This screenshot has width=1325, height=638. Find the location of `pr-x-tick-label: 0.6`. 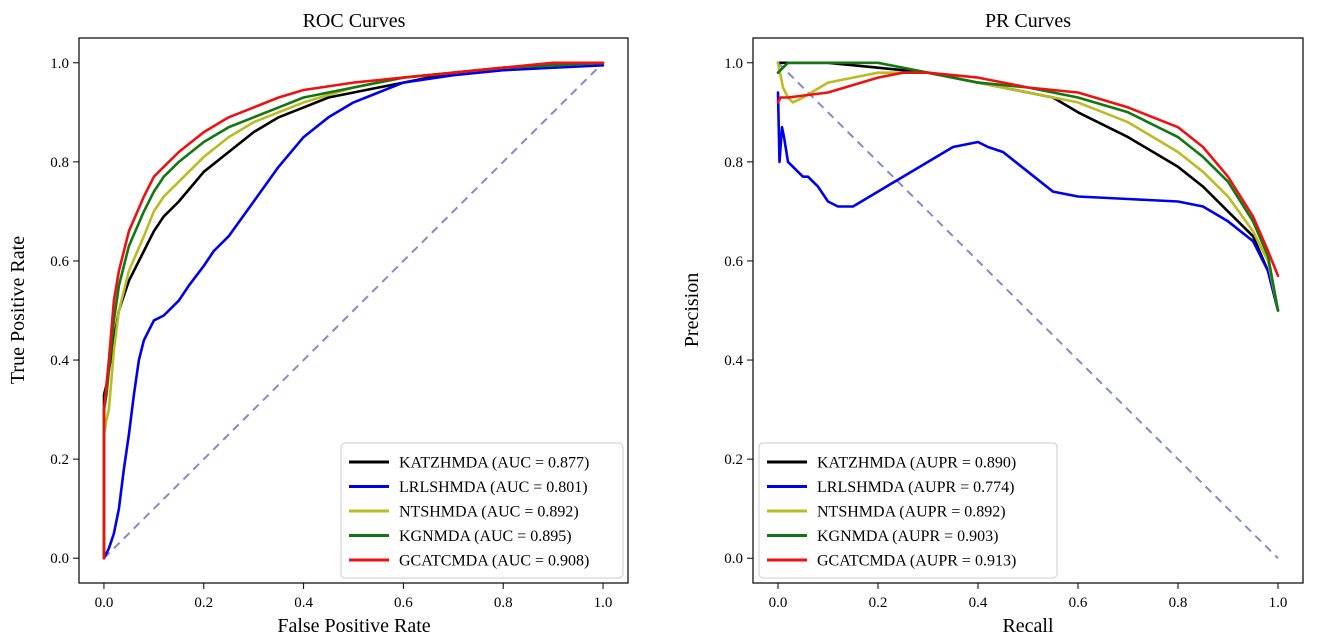

pr-x-tick-label: 0.6 is located at coordinates (1078, 603).